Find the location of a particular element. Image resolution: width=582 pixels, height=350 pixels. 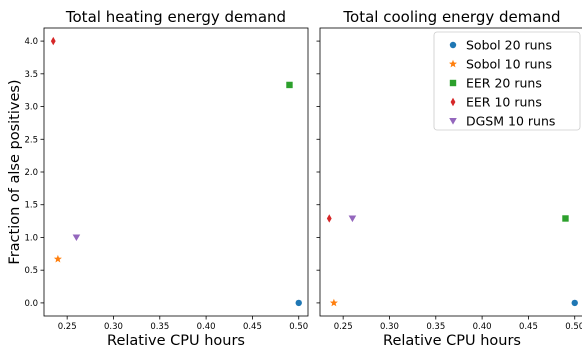

legend-box is located at coordinates (507, 81).